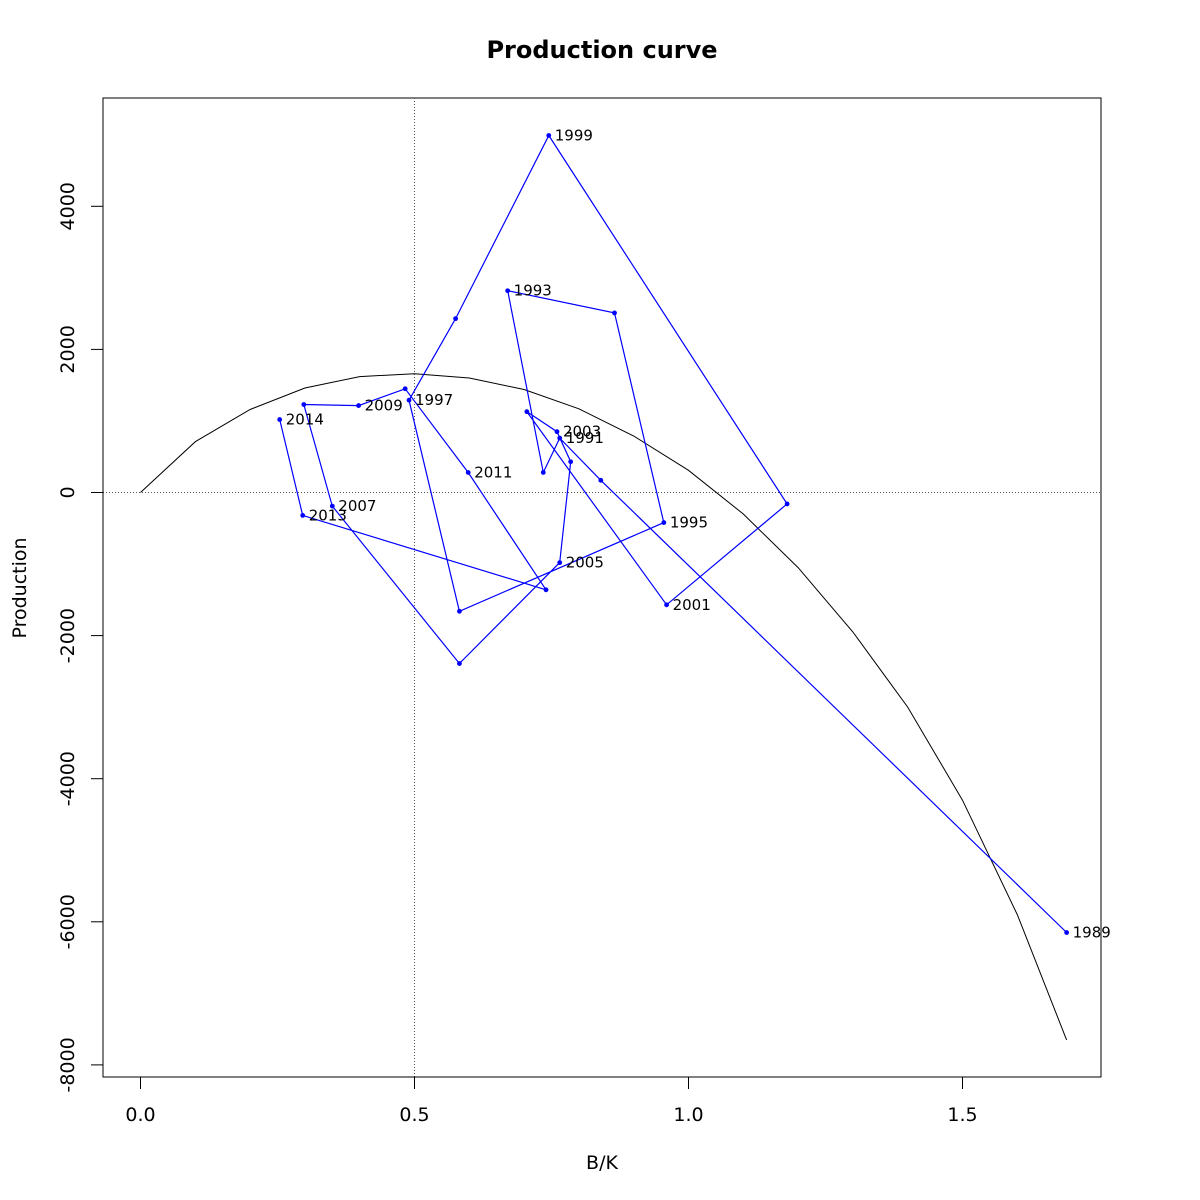 The width and height of the screenshot is (1200, 1200). What do you see at coordinates (549, 135) in the screenshot?
I see `data-point-1999` at bounding box center [549, 135].